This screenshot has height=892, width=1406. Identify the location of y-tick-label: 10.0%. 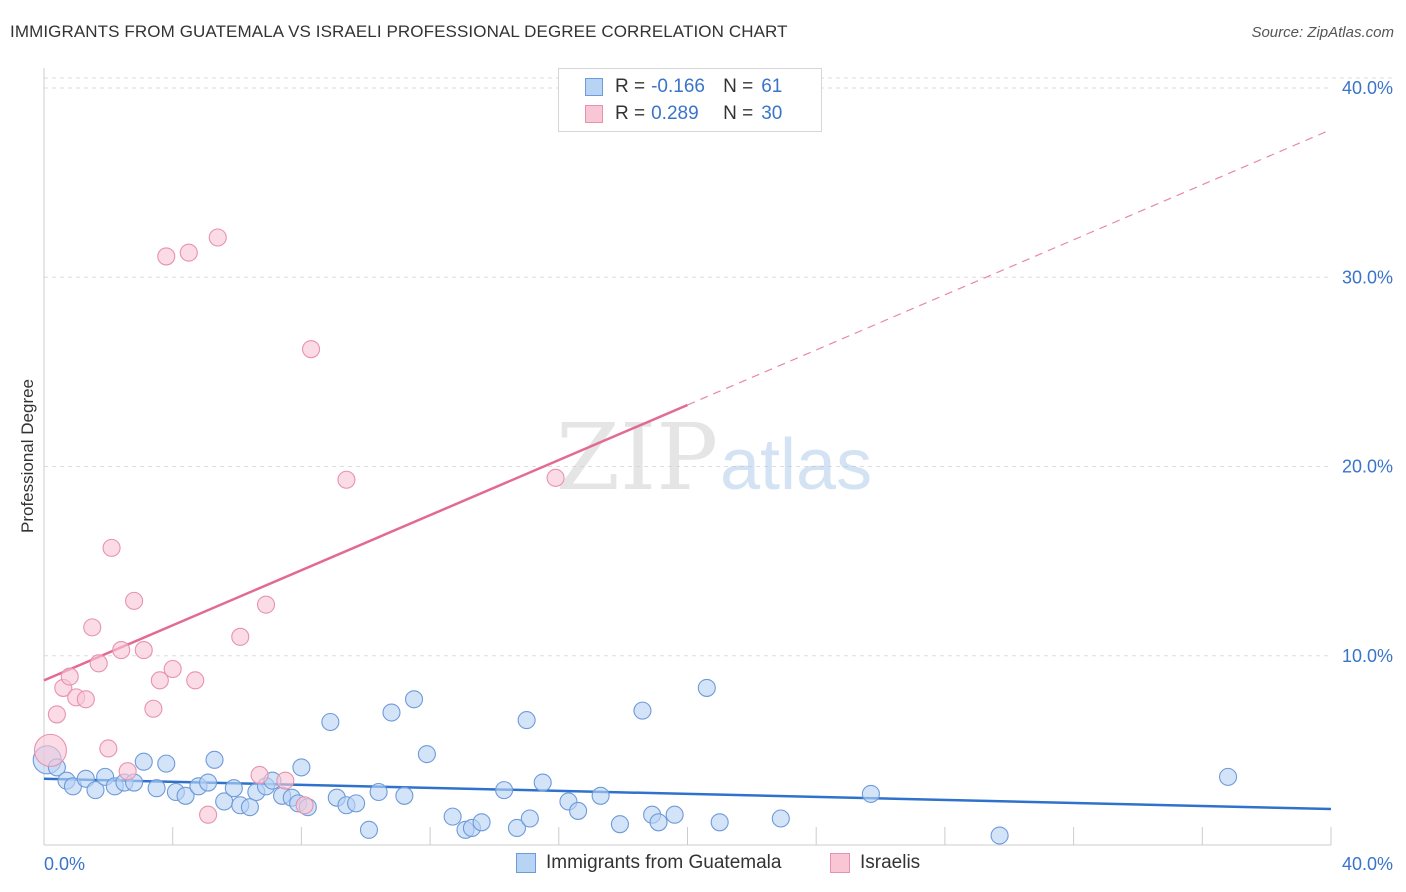
(1367, 656).